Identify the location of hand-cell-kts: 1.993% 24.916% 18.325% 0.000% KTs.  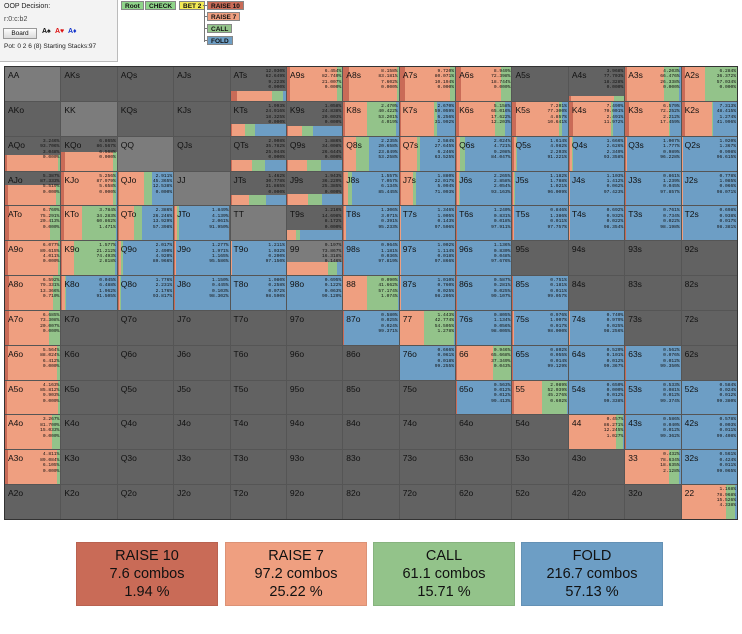
(258, 118).